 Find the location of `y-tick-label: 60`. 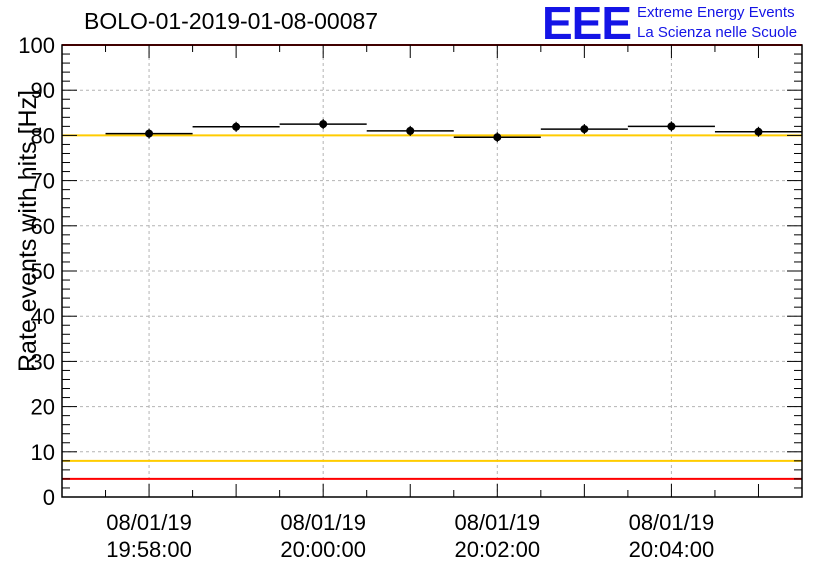

y-tick-label: 60 is located at coordinates (43, 226).